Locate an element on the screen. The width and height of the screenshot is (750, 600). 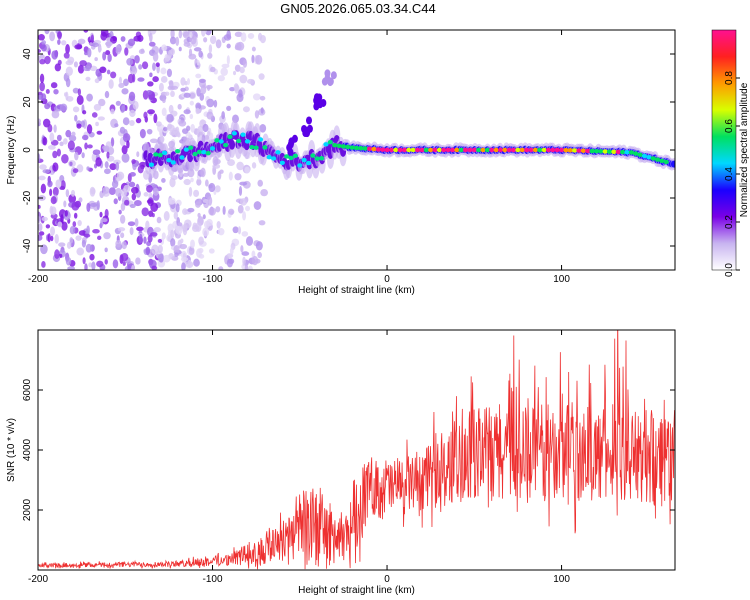
colorbar-tick-label: 0.2 is located at coordinates (729, 222).